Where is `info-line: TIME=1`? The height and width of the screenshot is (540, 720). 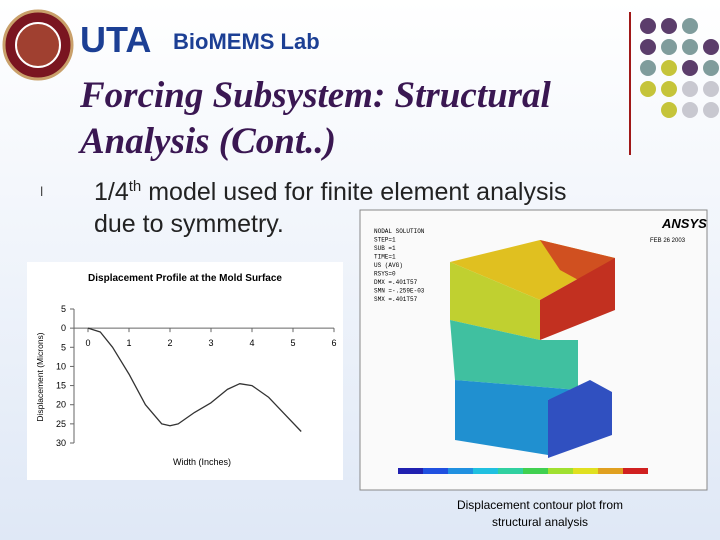
info-line: TIME=1 is located at coordinates (385, 257).